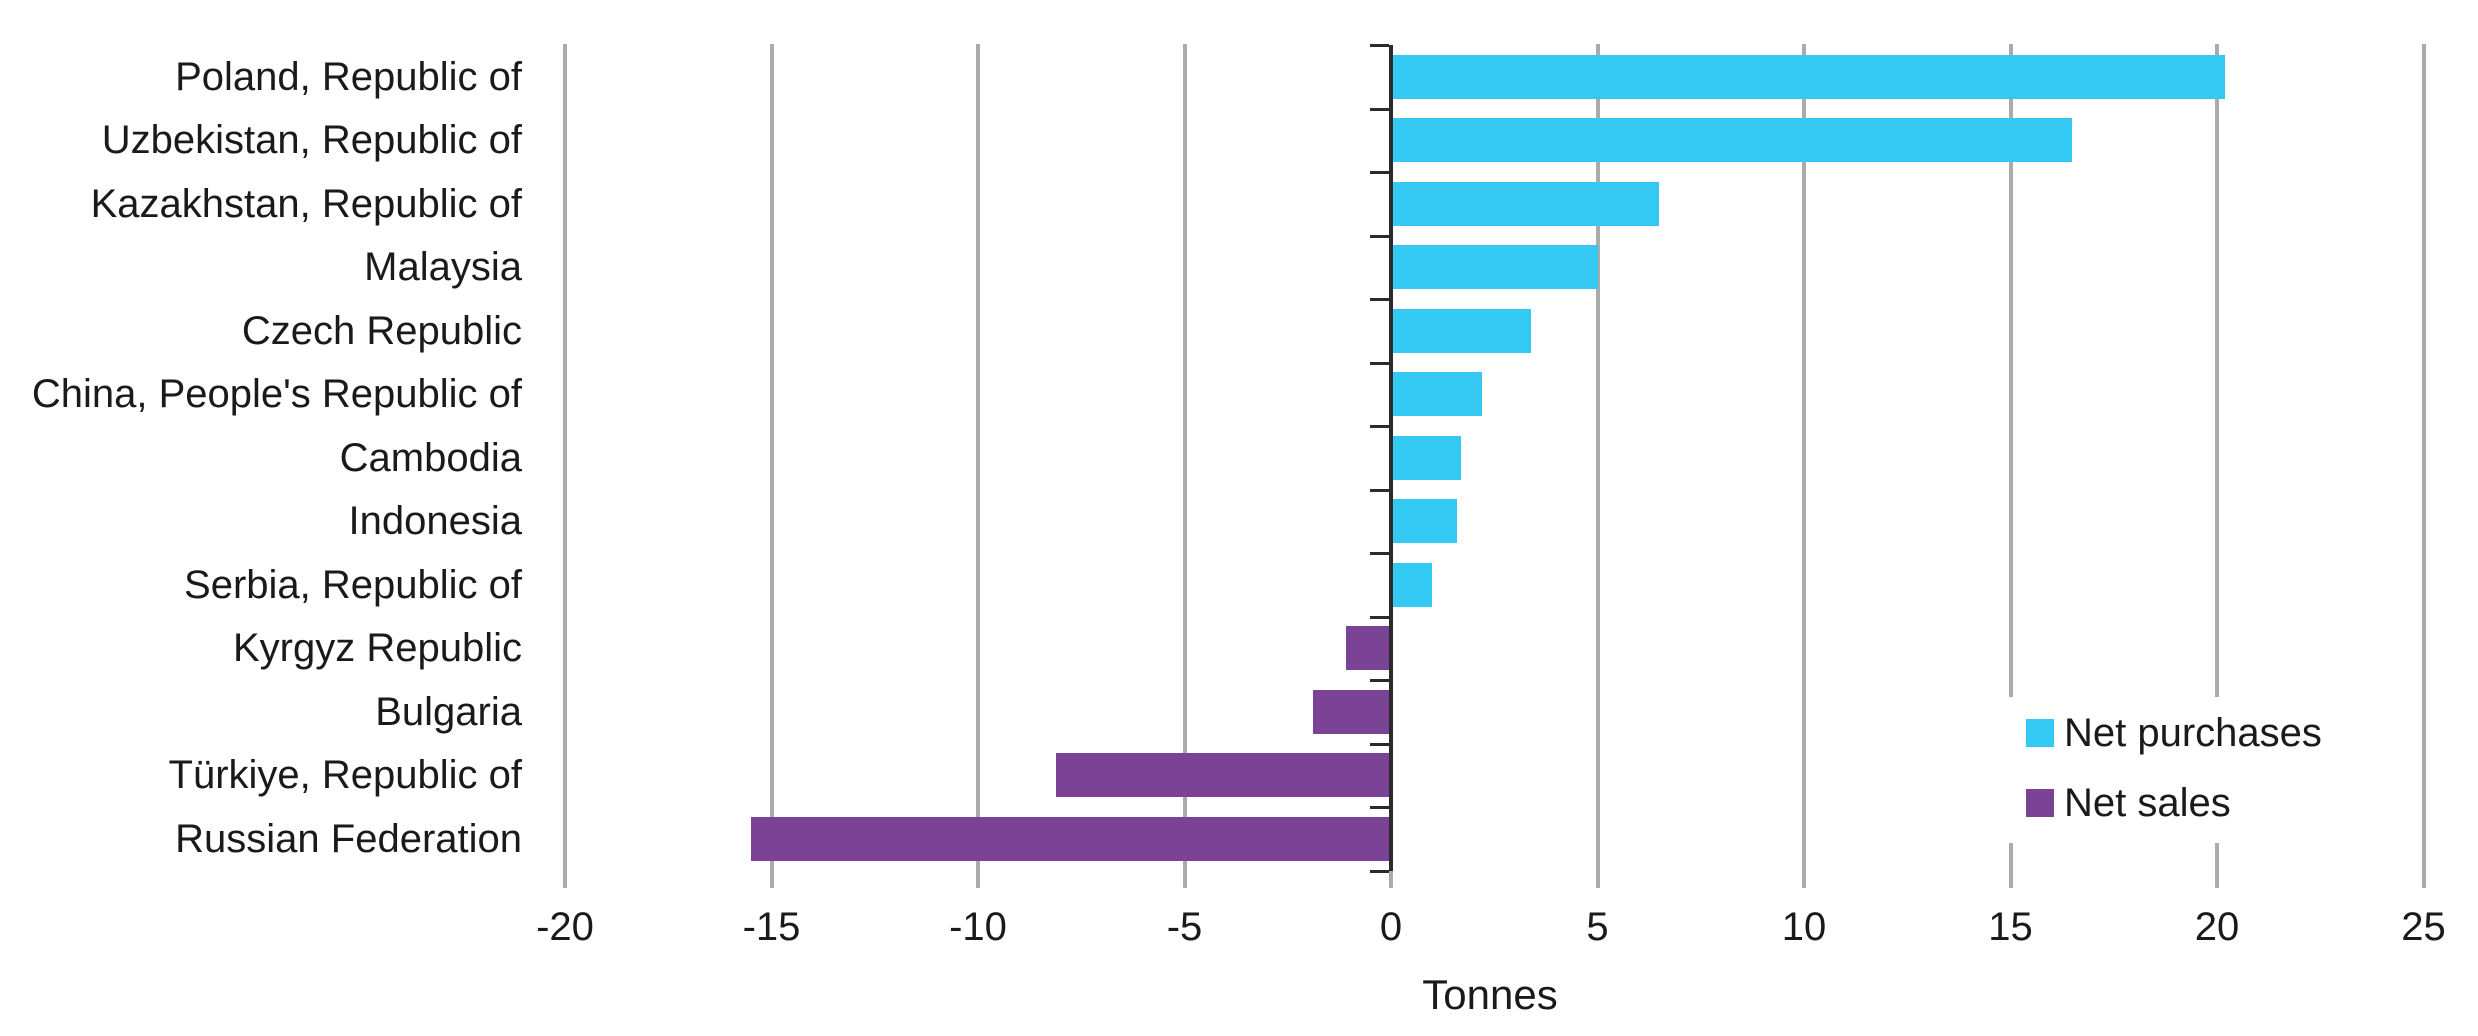 Image resolution: width=2478 pixels, height=1036 pixels. What do you see at coordinates (443, 267) in the screenshot?
I see `category-label: Malaysia` at bounding box center [443, 267].